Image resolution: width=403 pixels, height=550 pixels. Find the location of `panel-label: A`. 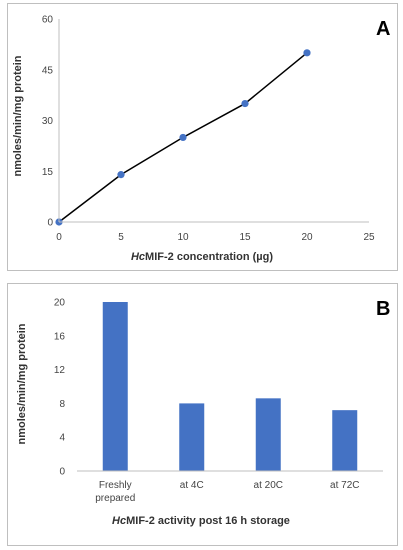

panel-label: A is located at coordinates (383, 29).